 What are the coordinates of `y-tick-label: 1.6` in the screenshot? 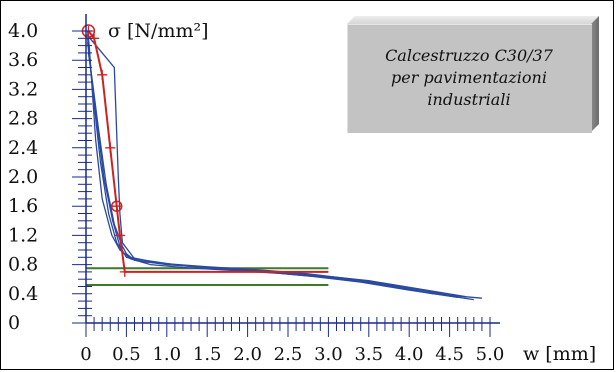 It's located at (23, 206).